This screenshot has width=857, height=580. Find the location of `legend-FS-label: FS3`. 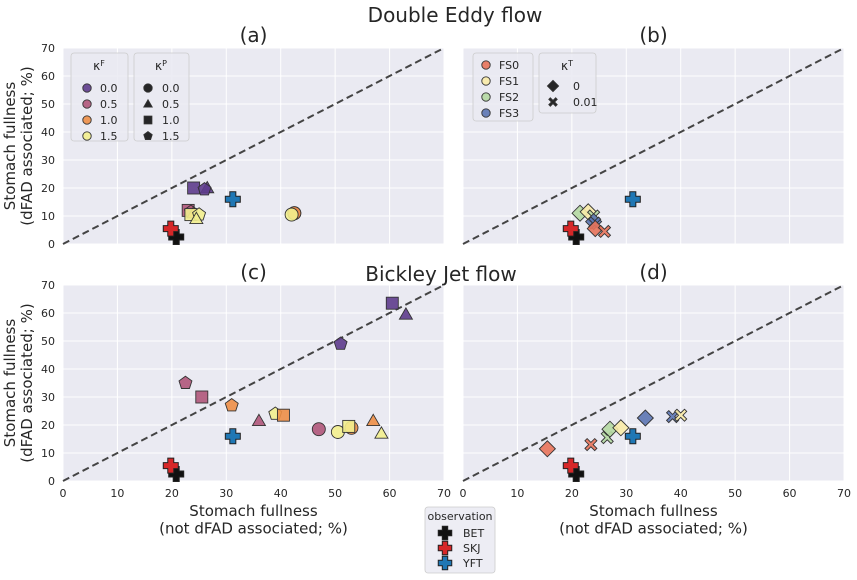

legend-FS-label: FS3 is located at coordinates (509, 113).